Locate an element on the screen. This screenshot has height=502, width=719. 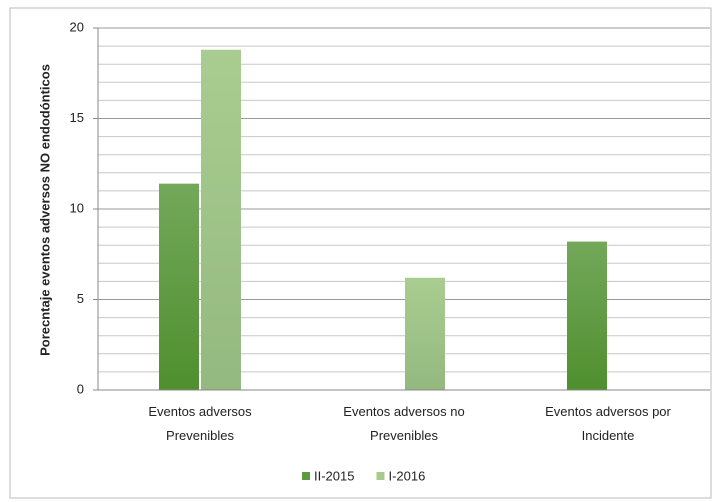
y-tick-label: 10 is located at coordinates (77, 207).